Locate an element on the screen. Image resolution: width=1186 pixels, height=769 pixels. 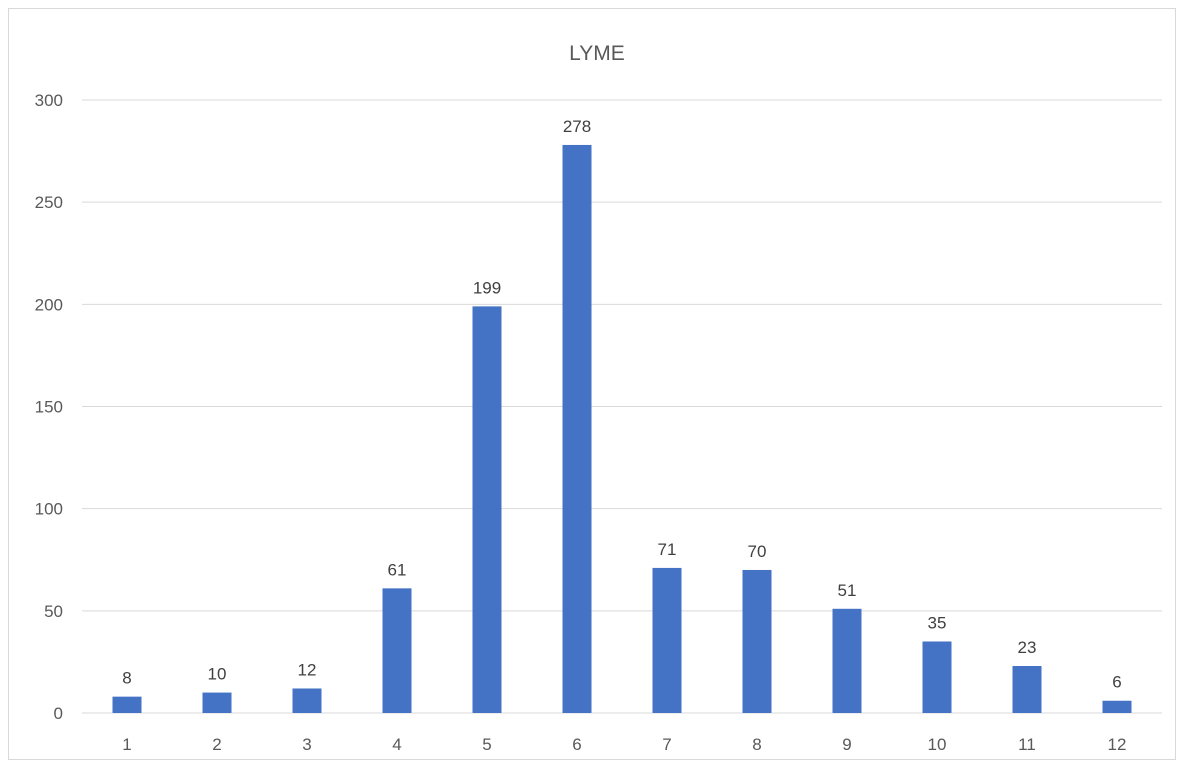
x-tick-label: 9 is located at coordinates (846, 744).